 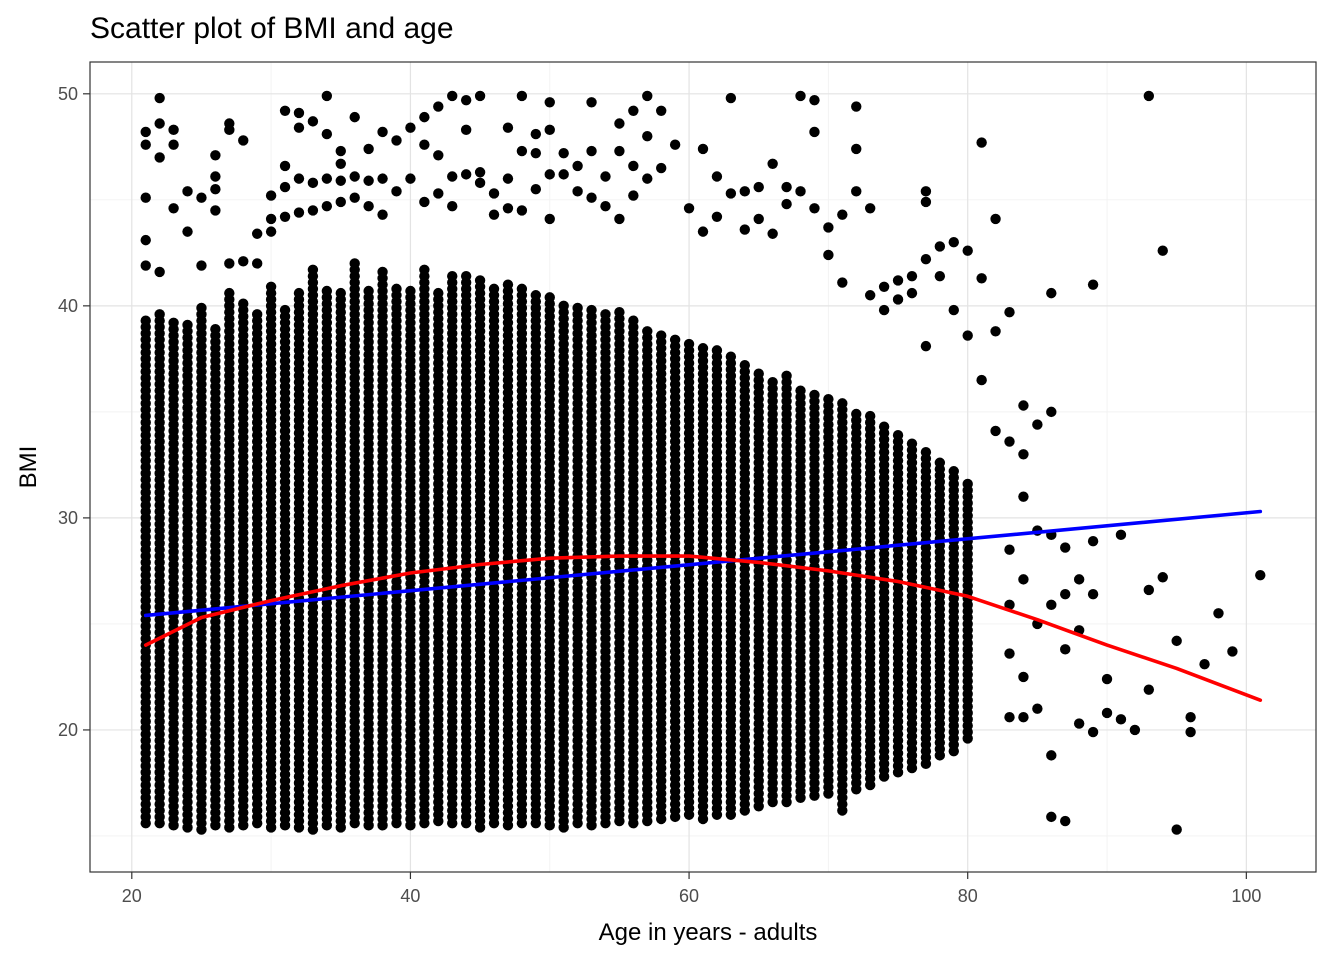 What do you see at coordinates (689, 896) in the screenshot?
I see `x-tick-label: 60` at bounding box center [689, 896].